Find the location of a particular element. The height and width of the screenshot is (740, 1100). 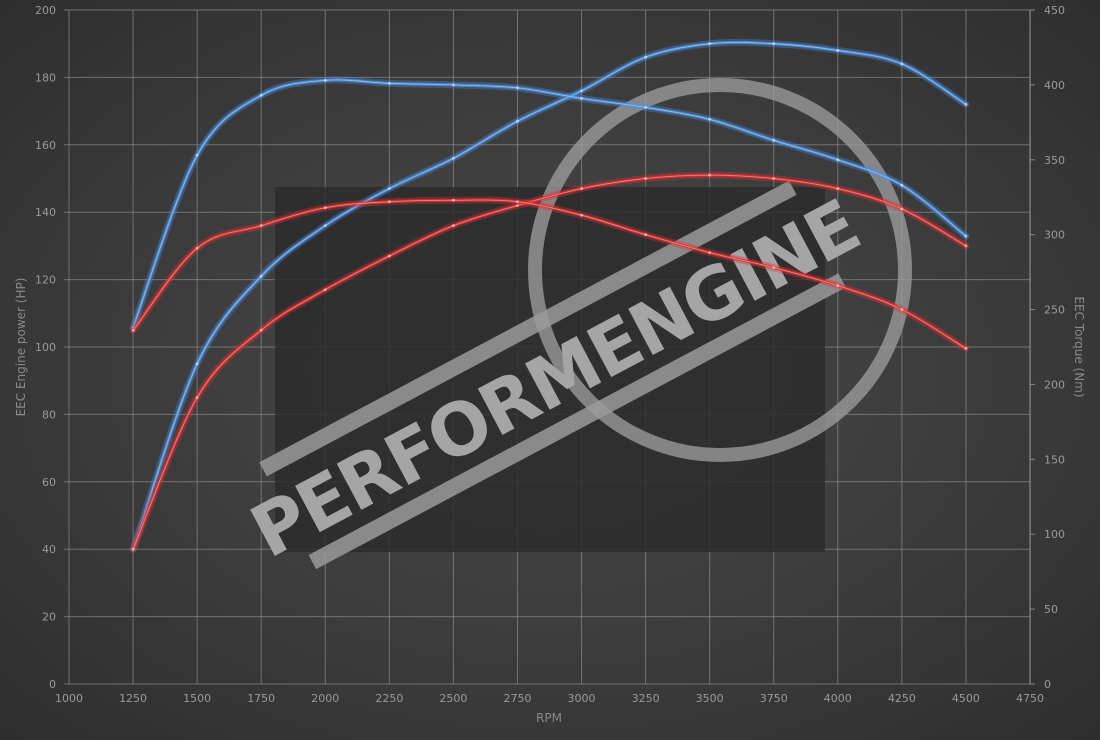

x-tick-label: 4750 is located at coordinates (1030, 698).